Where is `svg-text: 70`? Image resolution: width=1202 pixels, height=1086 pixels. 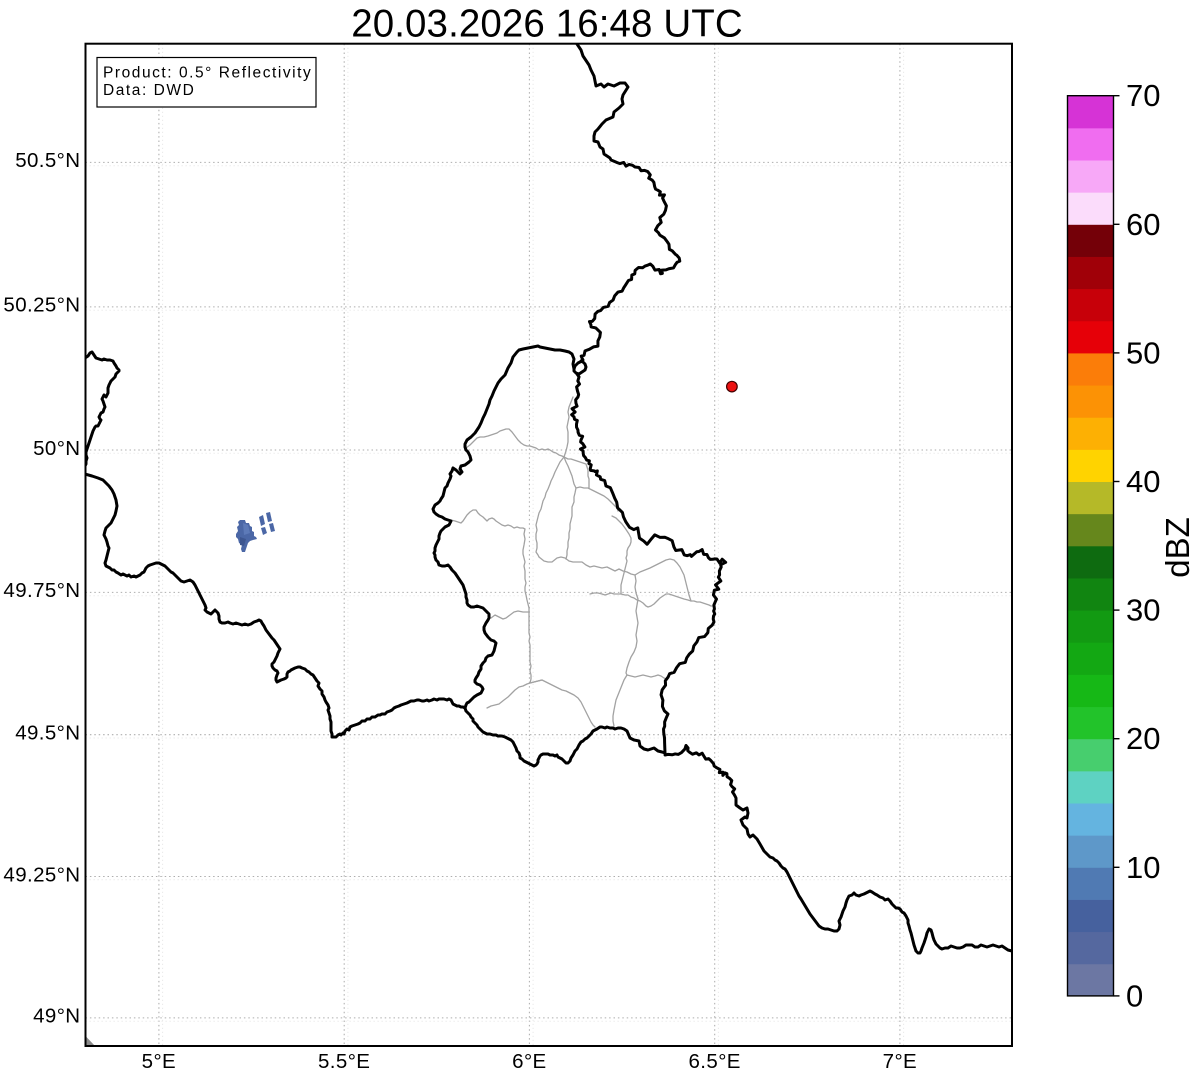
svg-text: 70 is located at coordinates (1143, 95).